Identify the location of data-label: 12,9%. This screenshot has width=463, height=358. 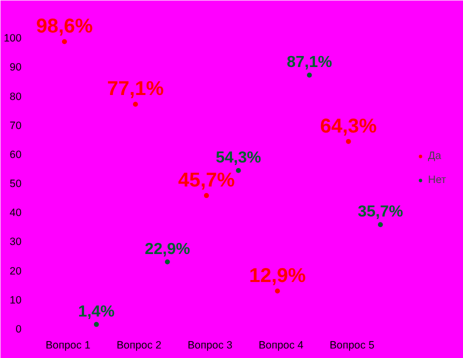
(277, 275).